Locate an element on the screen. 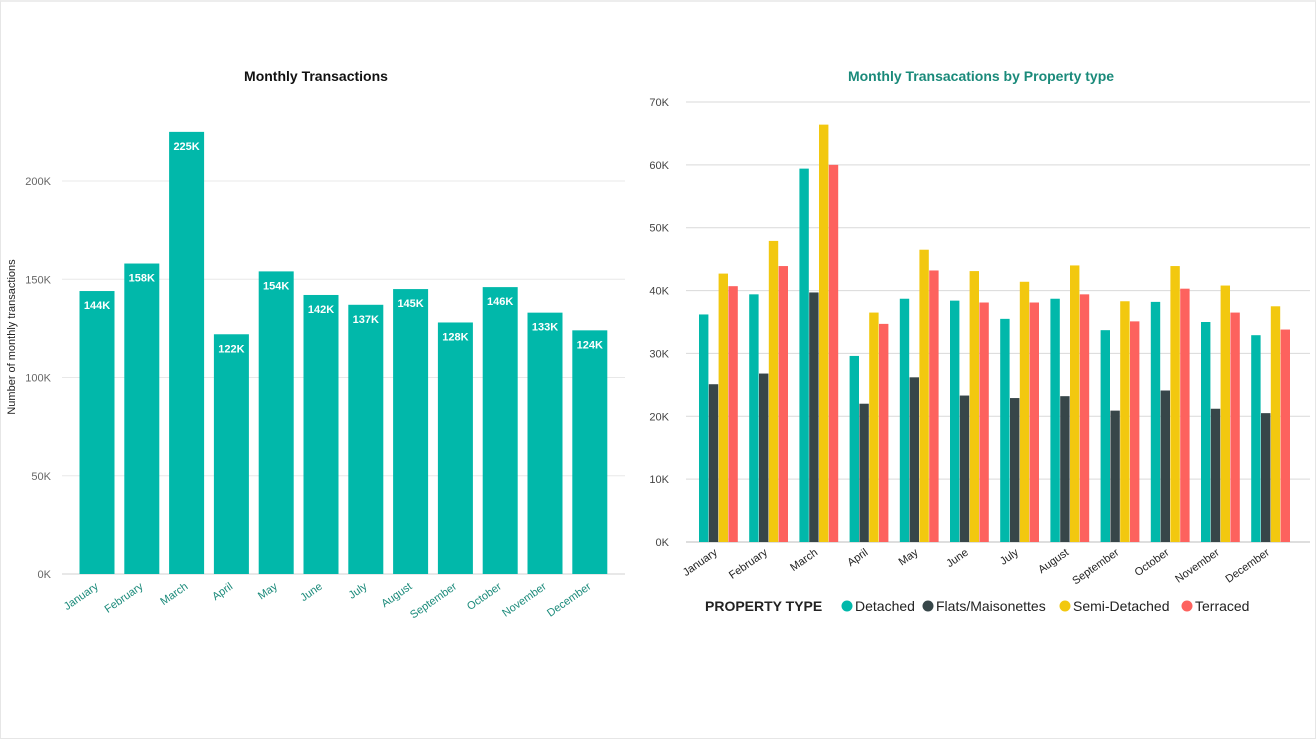 The height and width of the screenshot is (739, 1316). legend-label: Flats/Maisonettes is located at coordinates (991, 606).